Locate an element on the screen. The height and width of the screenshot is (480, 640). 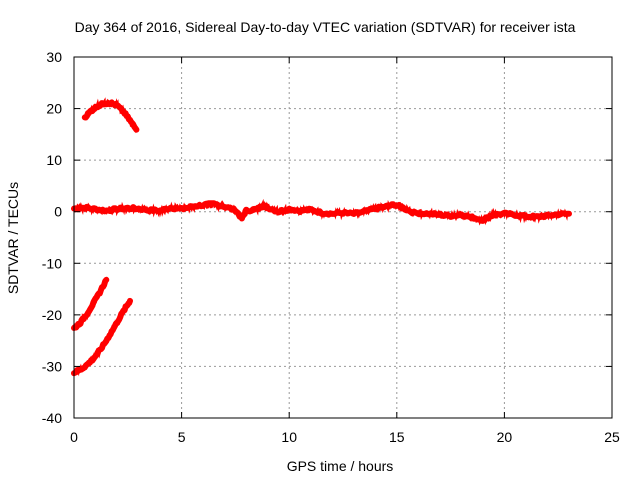
series-noise-upper-arc is located at coordinates (110, 115).